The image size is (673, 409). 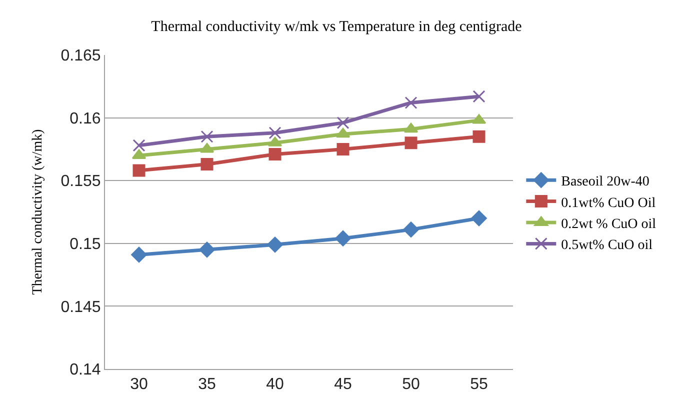 What do you see at coordinates (80, 307) in the screenshot?
I see `y-tick-label: 0.145` at bounding box center [80, 307].